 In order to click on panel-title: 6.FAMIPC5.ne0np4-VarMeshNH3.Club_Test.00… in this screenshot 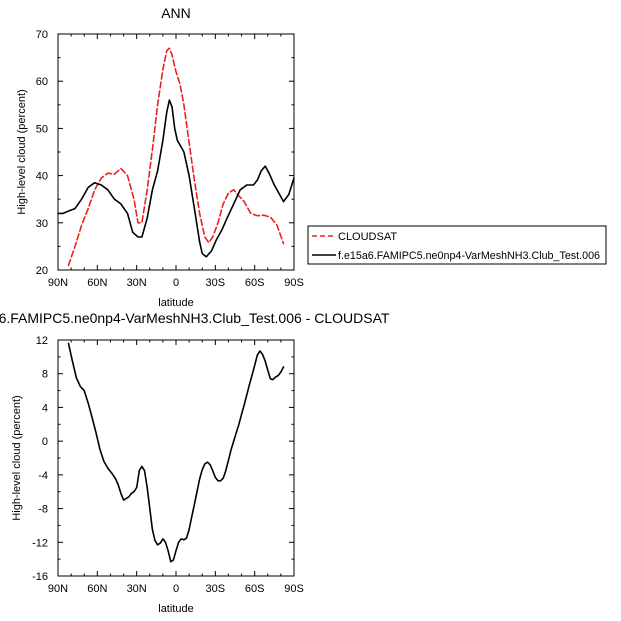, I will do `click(195, 318)`.